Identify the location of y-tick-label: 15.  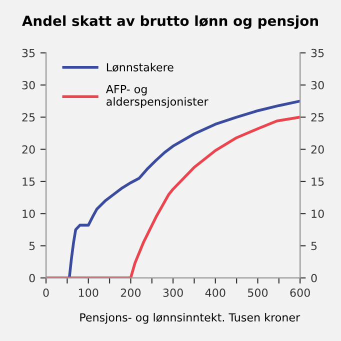
(28, 182).